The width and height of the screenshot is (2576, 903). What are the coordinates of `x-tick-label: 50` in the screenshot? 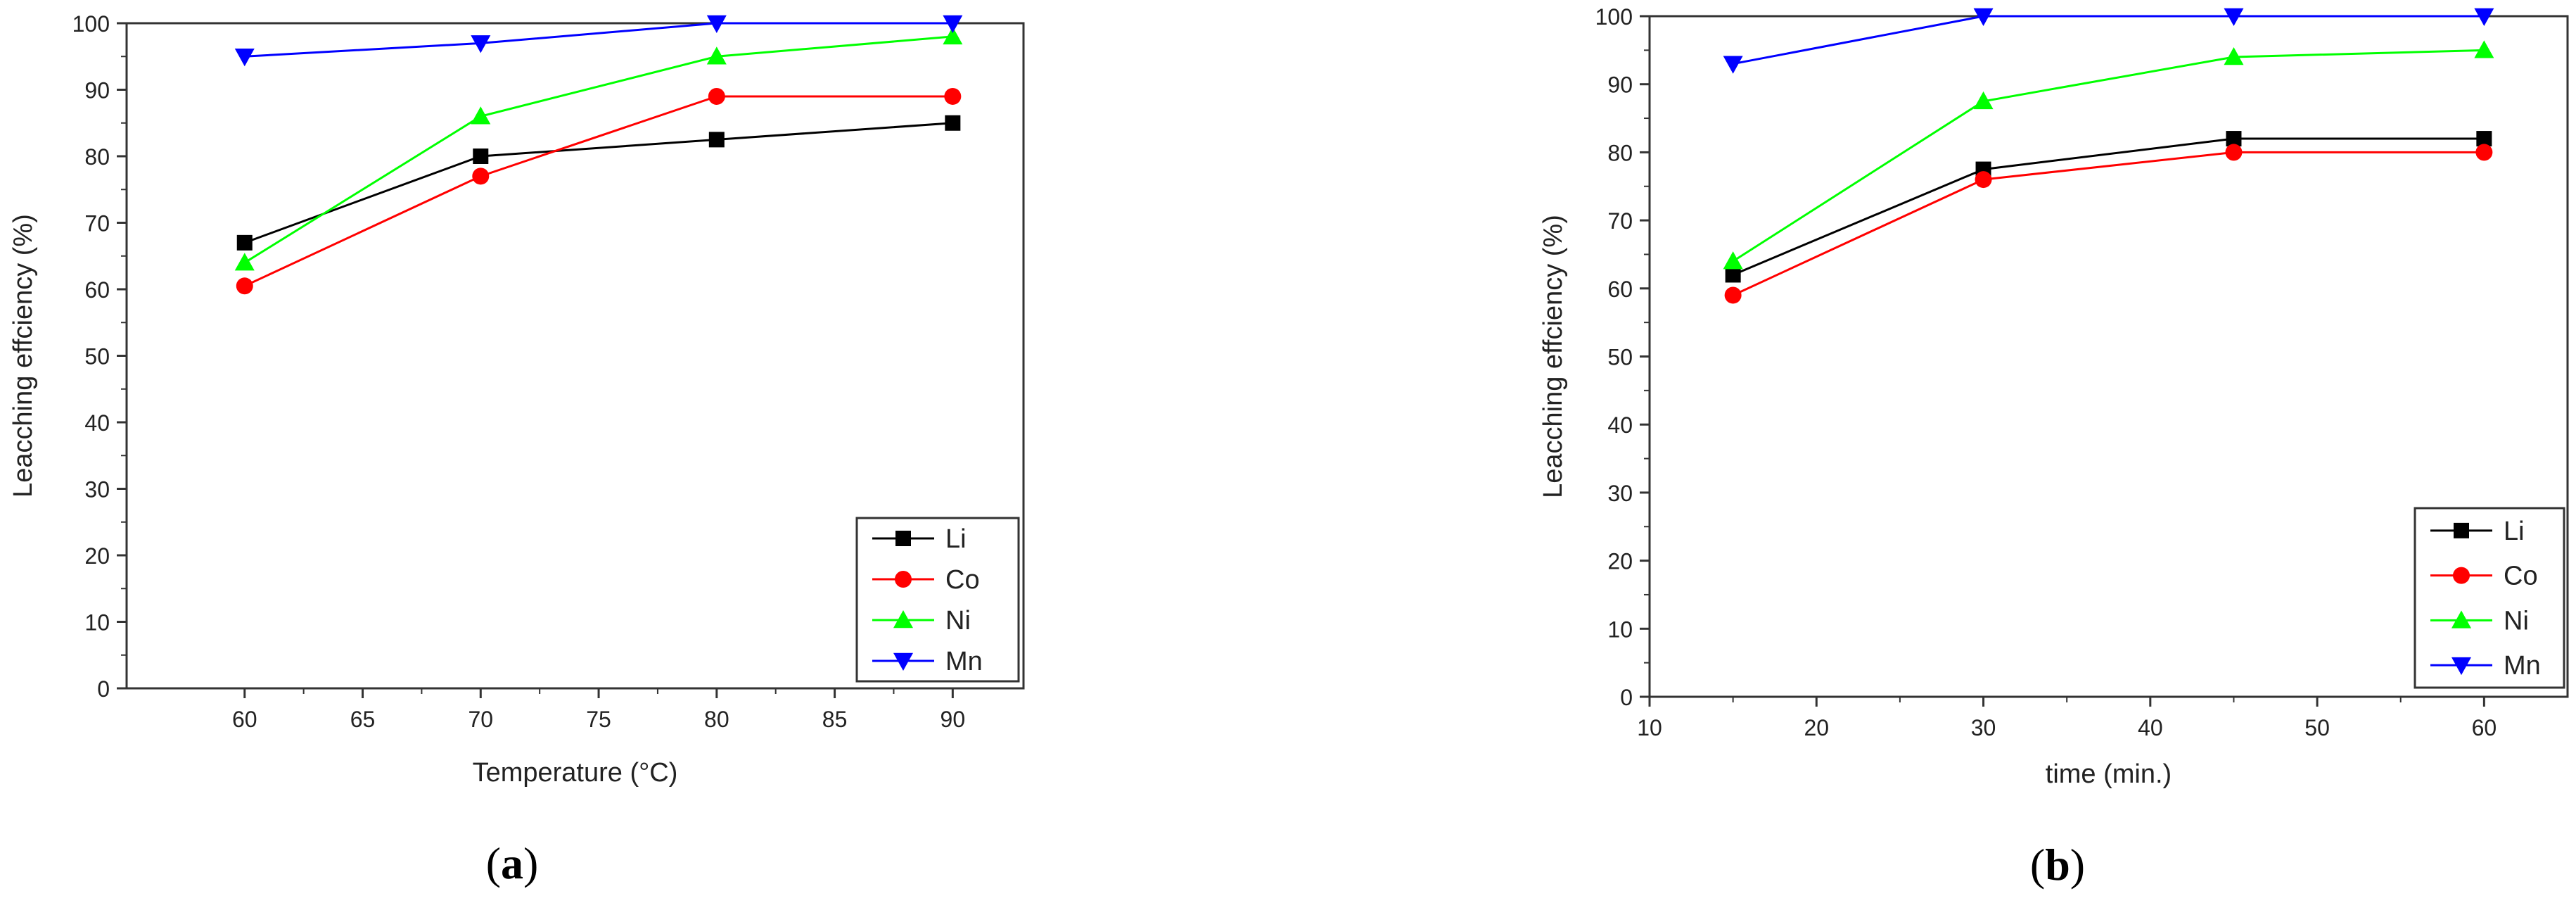 It's located at (2317, 727).